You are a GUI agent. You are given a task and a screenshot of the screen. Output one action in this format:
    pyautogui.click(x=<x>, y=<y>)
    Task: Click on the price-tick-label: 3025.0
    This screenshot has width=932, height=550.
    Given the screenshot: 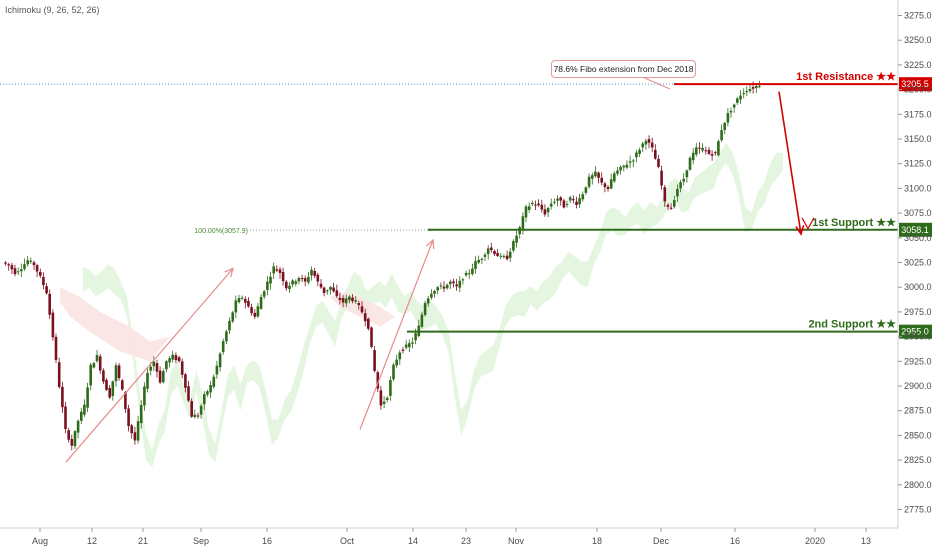 What is the action you would take?
    pyautogui.click(x=918, y=263)
    